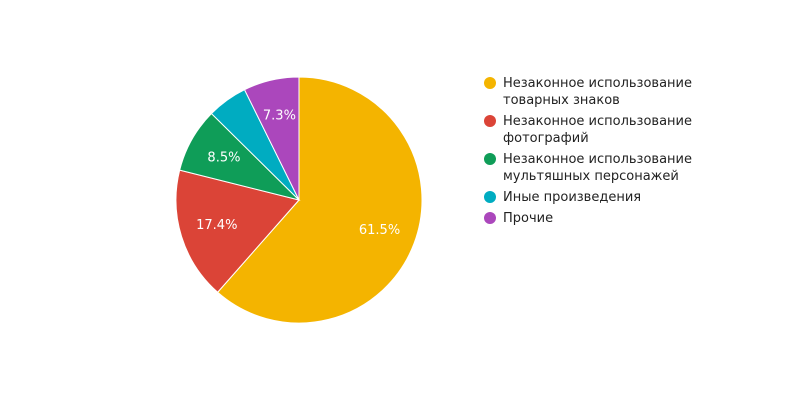 This screenshot has height=400, width=800. What do you see at coordinates (589, 218) in the screenshot?
I see `legend-item-4: Прочие` at bounding box center [589, 218].